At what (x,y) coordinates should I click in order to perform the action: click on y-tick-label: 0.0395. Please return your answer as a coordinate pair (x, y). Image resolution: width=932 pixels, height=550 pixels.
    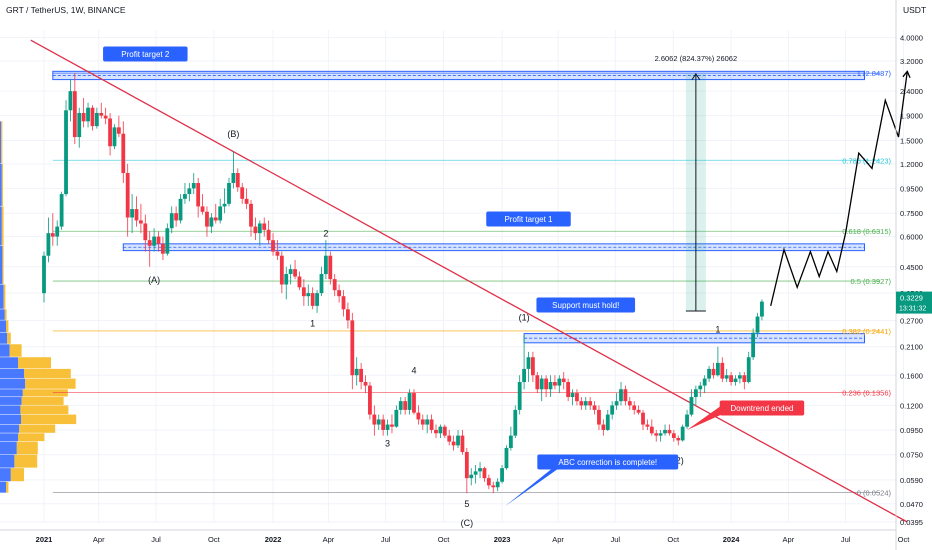
    Looking at the image, I should click on (911, 522).